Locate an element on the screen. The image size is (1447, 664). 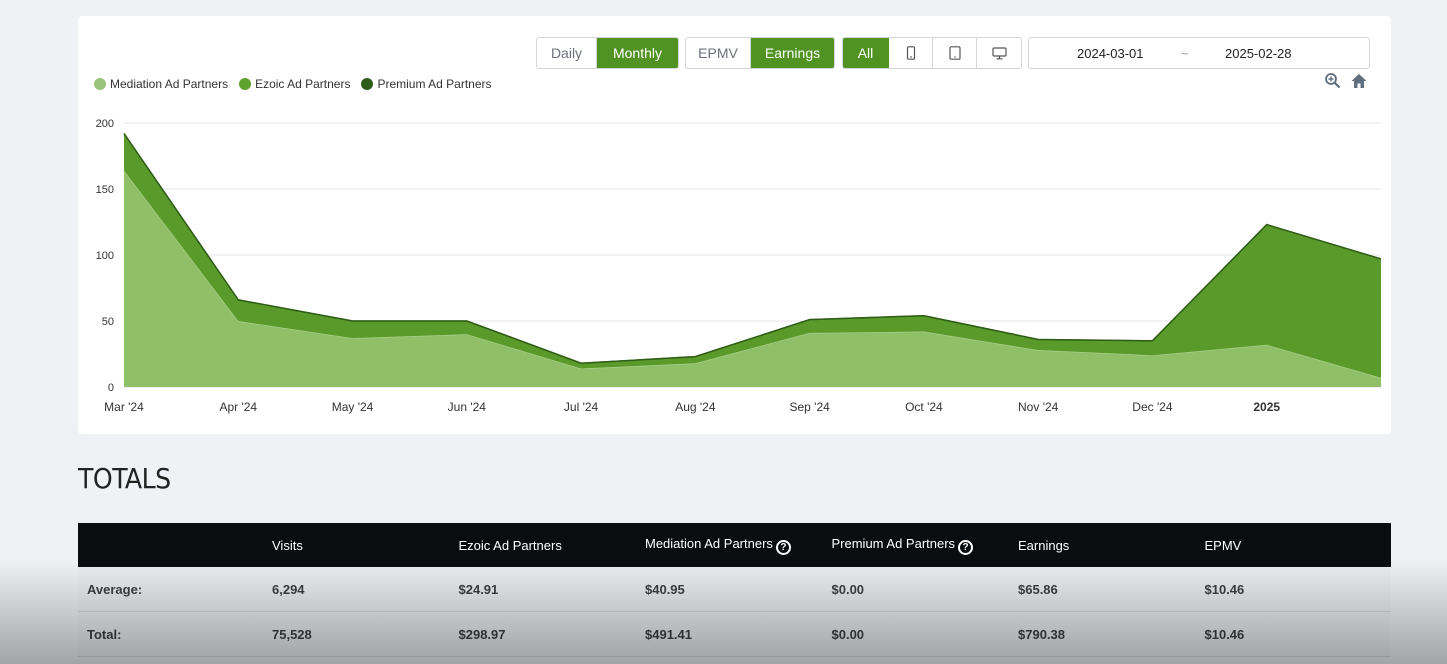
chart-tools is located at coordinates (1346, 81).